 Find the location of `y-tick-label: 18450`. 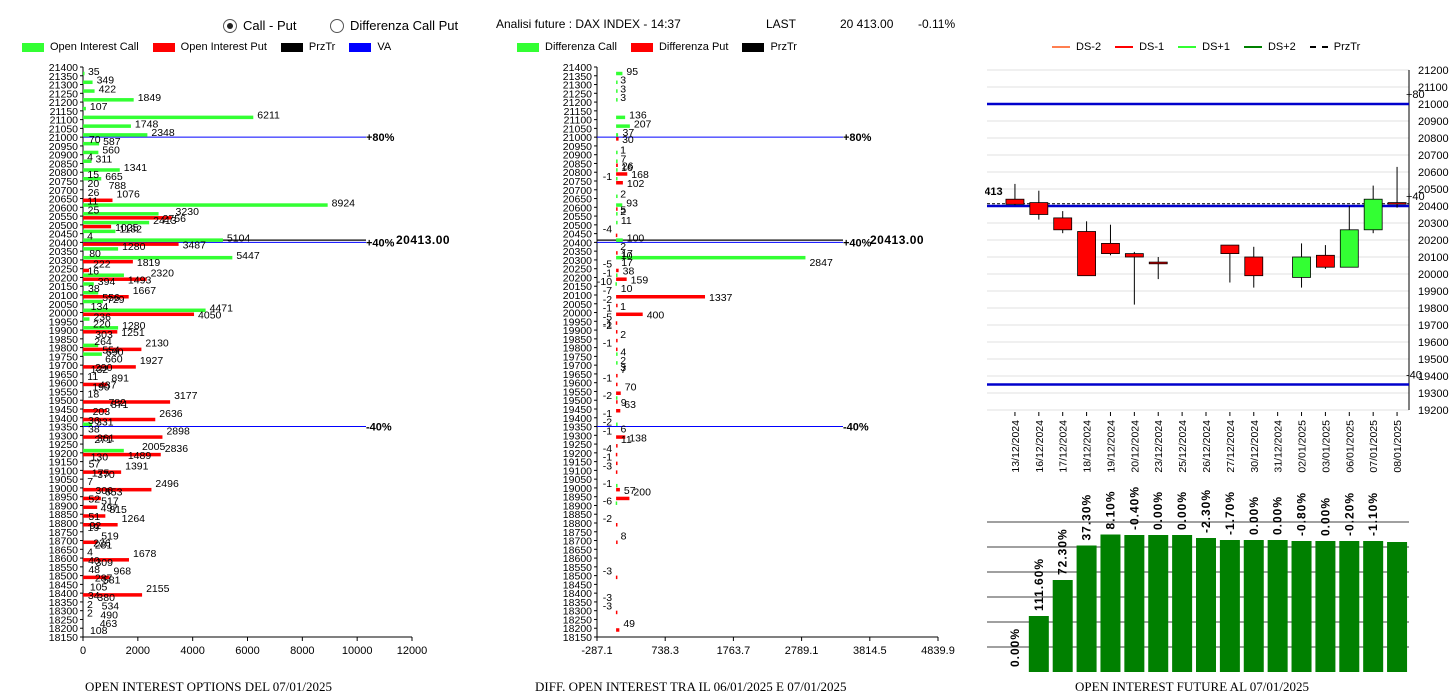

y-tick-label: 18450 is located at coordinates (63, 585).